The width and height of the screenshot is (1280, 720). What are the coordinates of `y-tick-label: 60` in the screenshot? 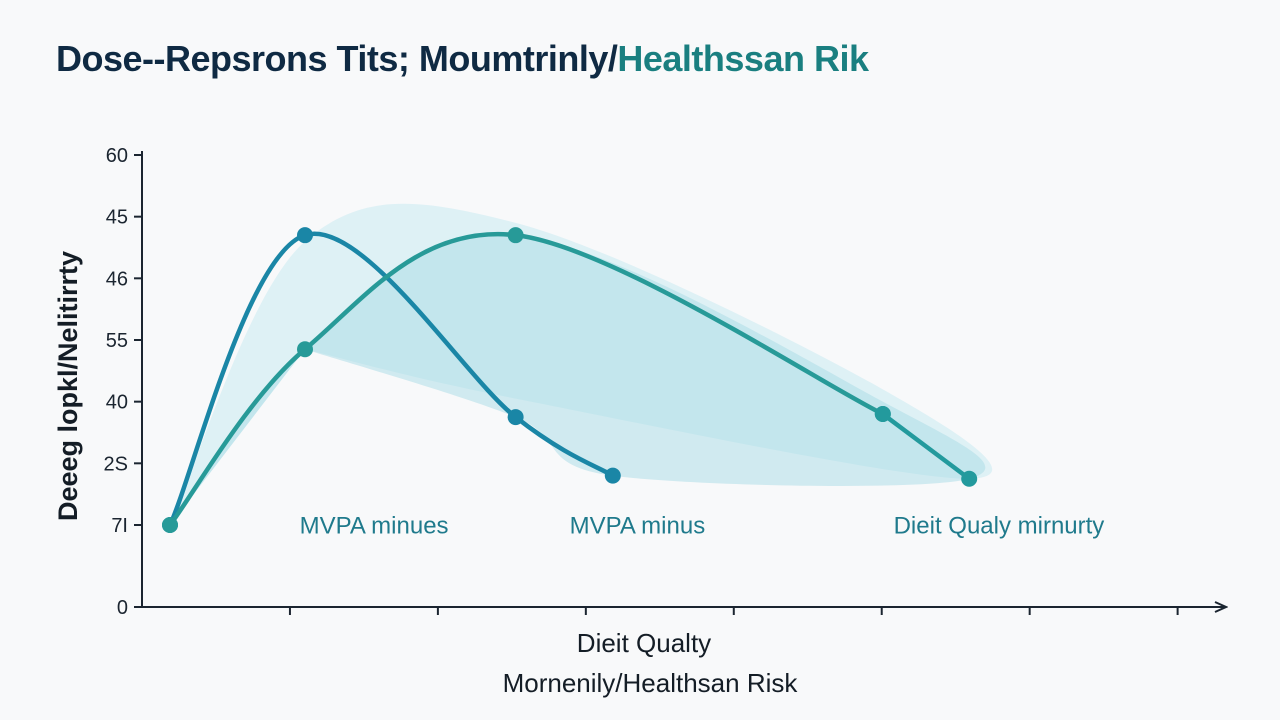 It's located at (117, 156).